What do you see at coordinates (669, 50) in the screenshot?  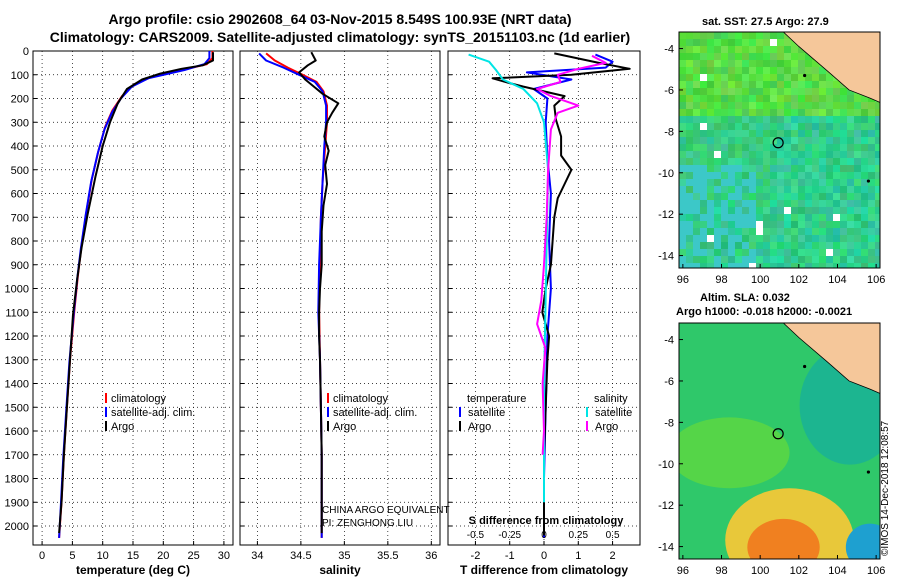 I see `map-y-tick-label: -4` at bounding box center [669, 50].